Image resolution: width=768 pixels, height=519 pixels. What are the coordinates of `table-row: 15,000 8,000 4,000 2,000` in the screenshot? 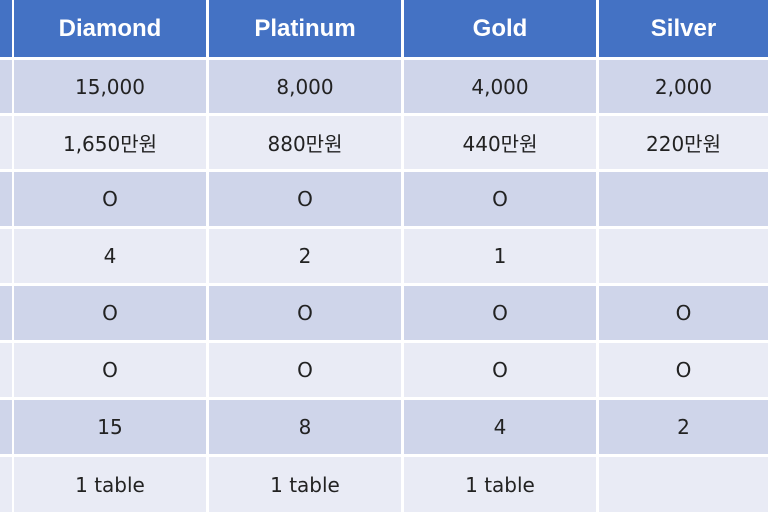 It's located at (384, 86).